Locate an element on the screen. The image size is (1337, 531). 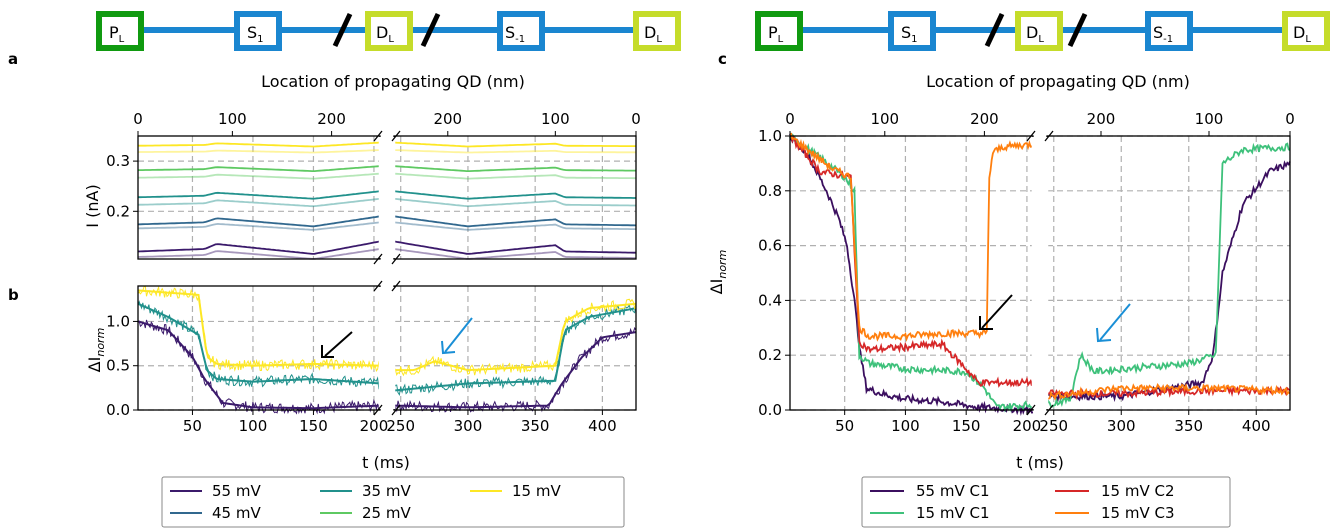
series-scatter-35-mV is located at coordinates (259, 345).